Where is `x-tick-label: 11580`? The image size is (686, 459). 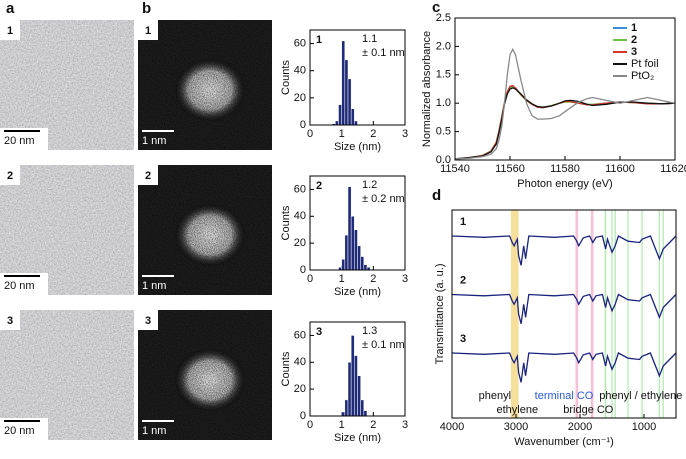 x-tick-label: 11580 is located at coordinates (565, 169).